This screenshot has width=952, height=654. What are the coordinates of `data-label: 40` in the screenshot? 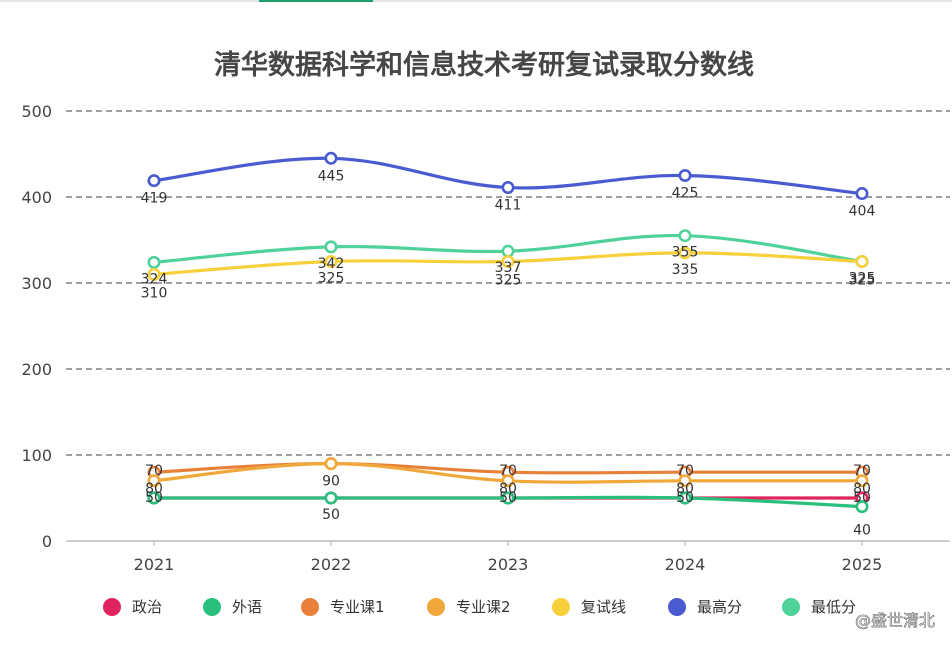 It's located at (862, 531).